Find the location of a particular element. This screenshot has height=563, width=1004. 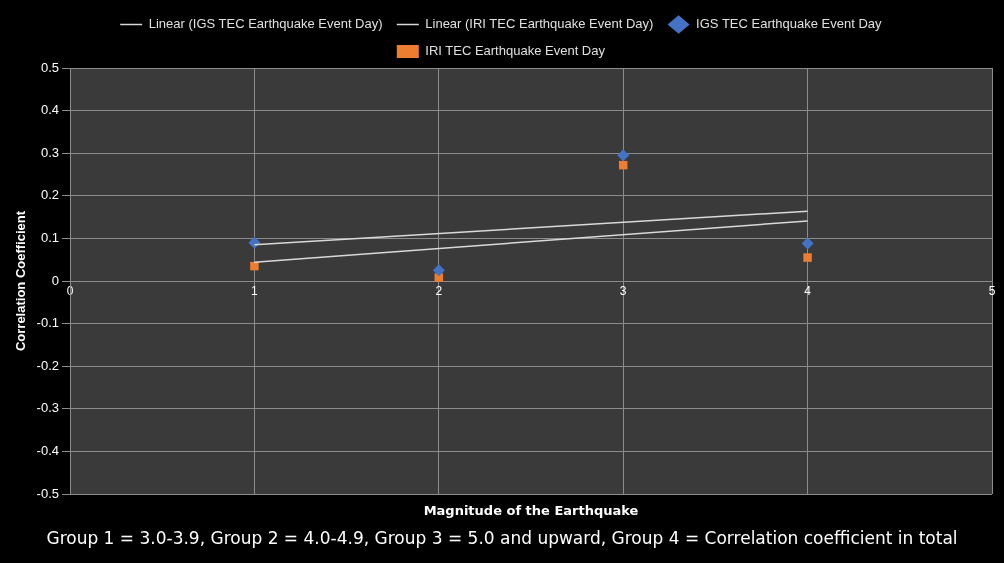

x-tick-label: 2 is located at coordinates (439, 290).